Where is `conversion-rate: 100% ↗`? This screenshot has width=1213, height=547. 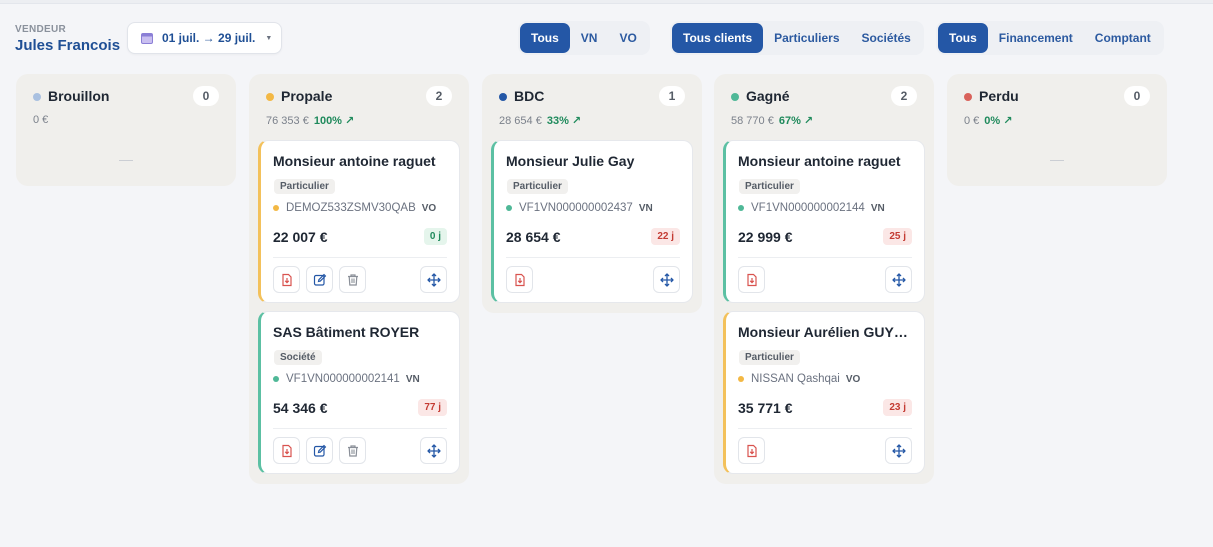
conversion-rate: 100% ↗ is located at coordinates (334, 121).